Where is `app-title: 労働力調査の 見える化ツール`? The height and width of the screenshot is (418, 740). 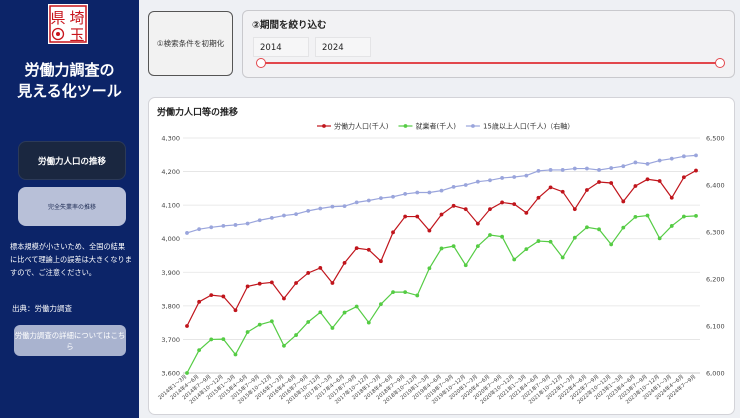
app-title: 労働力調査の 見える化ツール is located at coordinates (69, 81).